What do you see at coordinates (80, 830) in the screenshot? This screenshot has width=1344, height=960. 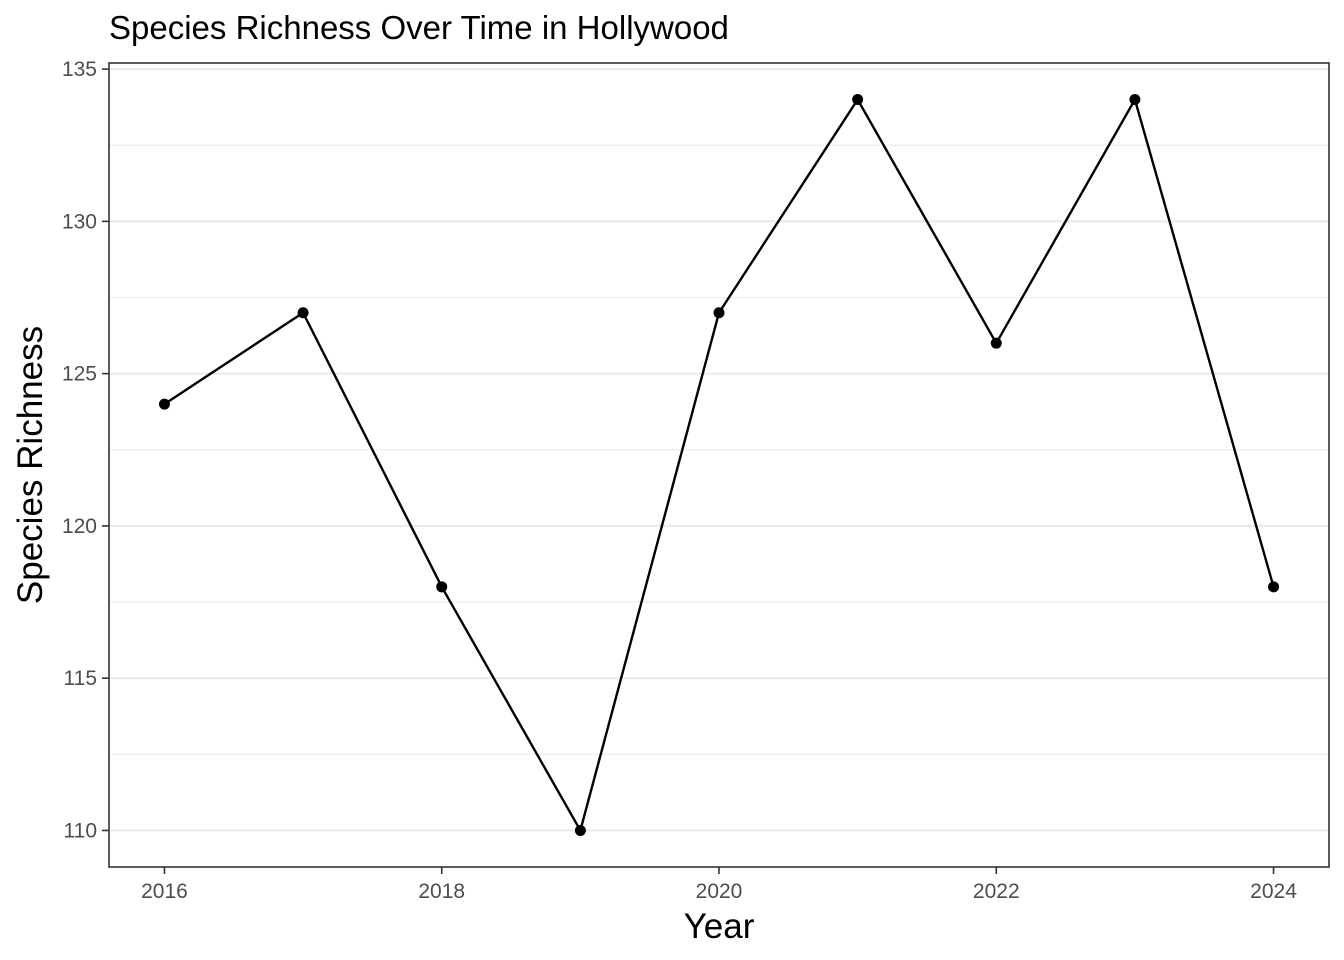 I see `y-tick-label: 110` at bounding box center [80, 830].